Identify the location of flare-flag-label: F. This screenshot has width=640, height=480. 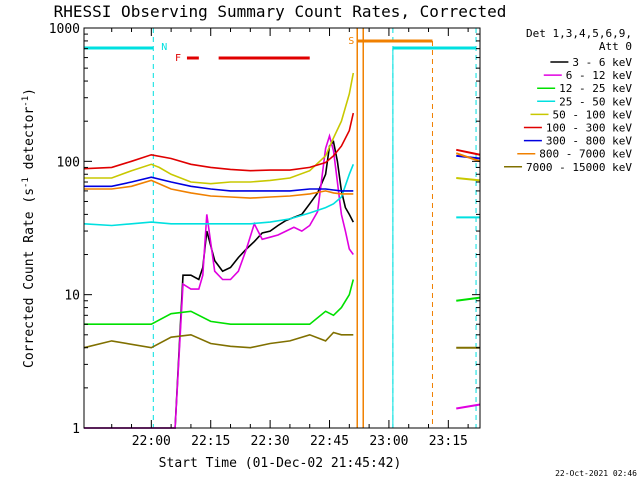
(178, 58).